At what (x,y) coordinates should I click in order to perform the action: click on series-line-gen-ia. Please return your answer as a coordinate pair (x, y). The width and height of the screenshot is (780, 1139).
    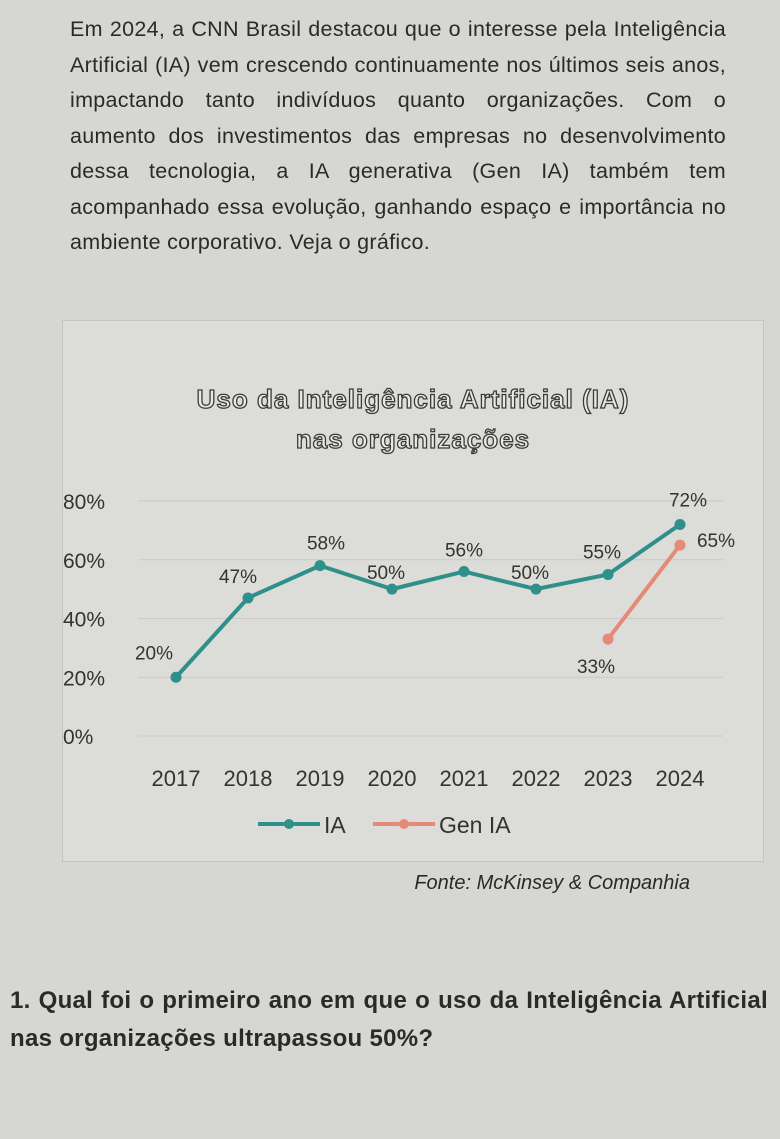
    Looking at the image, I should click on (644, 592).